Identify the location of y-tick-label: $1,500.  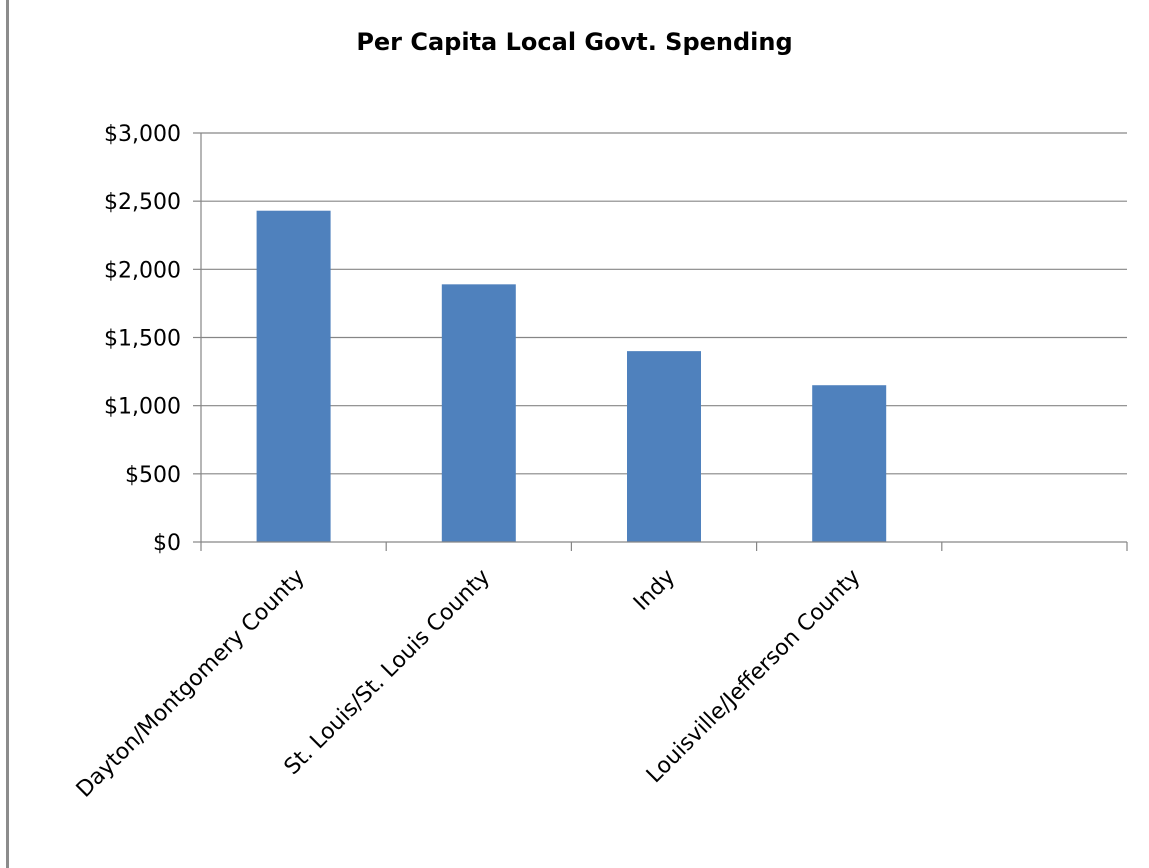
(142, 339).